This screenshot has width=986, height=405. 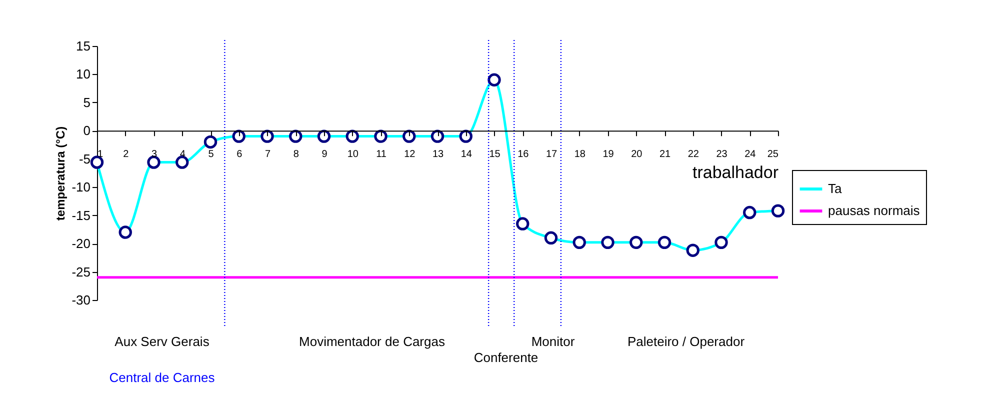 What do you see at coordinates (101, 154) in the screenshot?
I see `x-tick-label: 1` at bounding box center [101, 154].